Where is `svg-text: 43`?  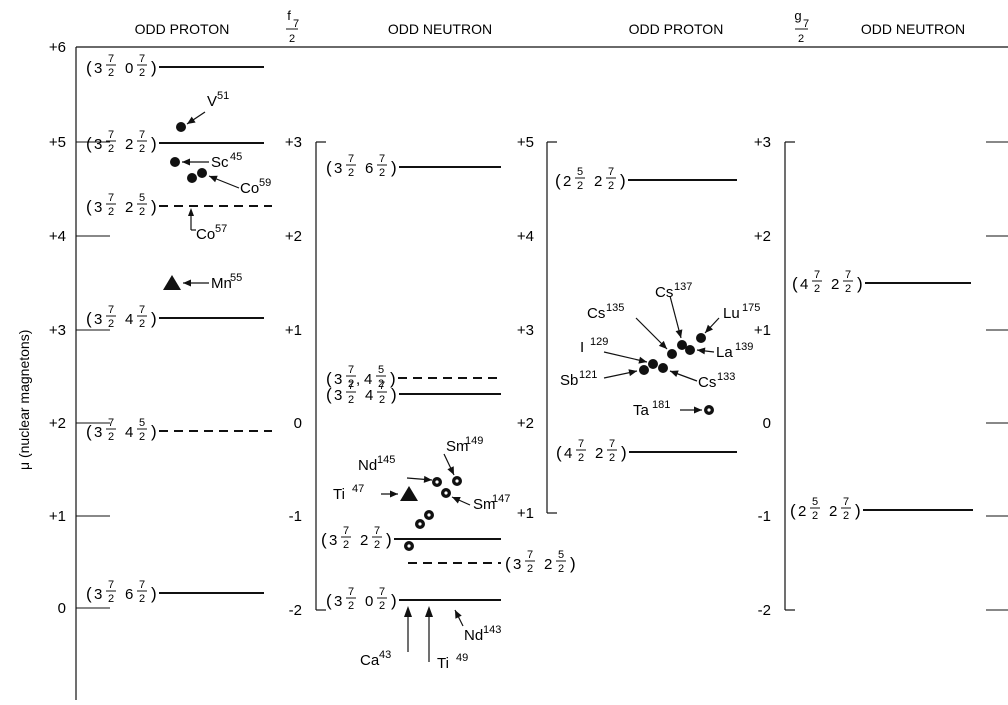
svg-text: 43 is located at coordinates (385, 655).